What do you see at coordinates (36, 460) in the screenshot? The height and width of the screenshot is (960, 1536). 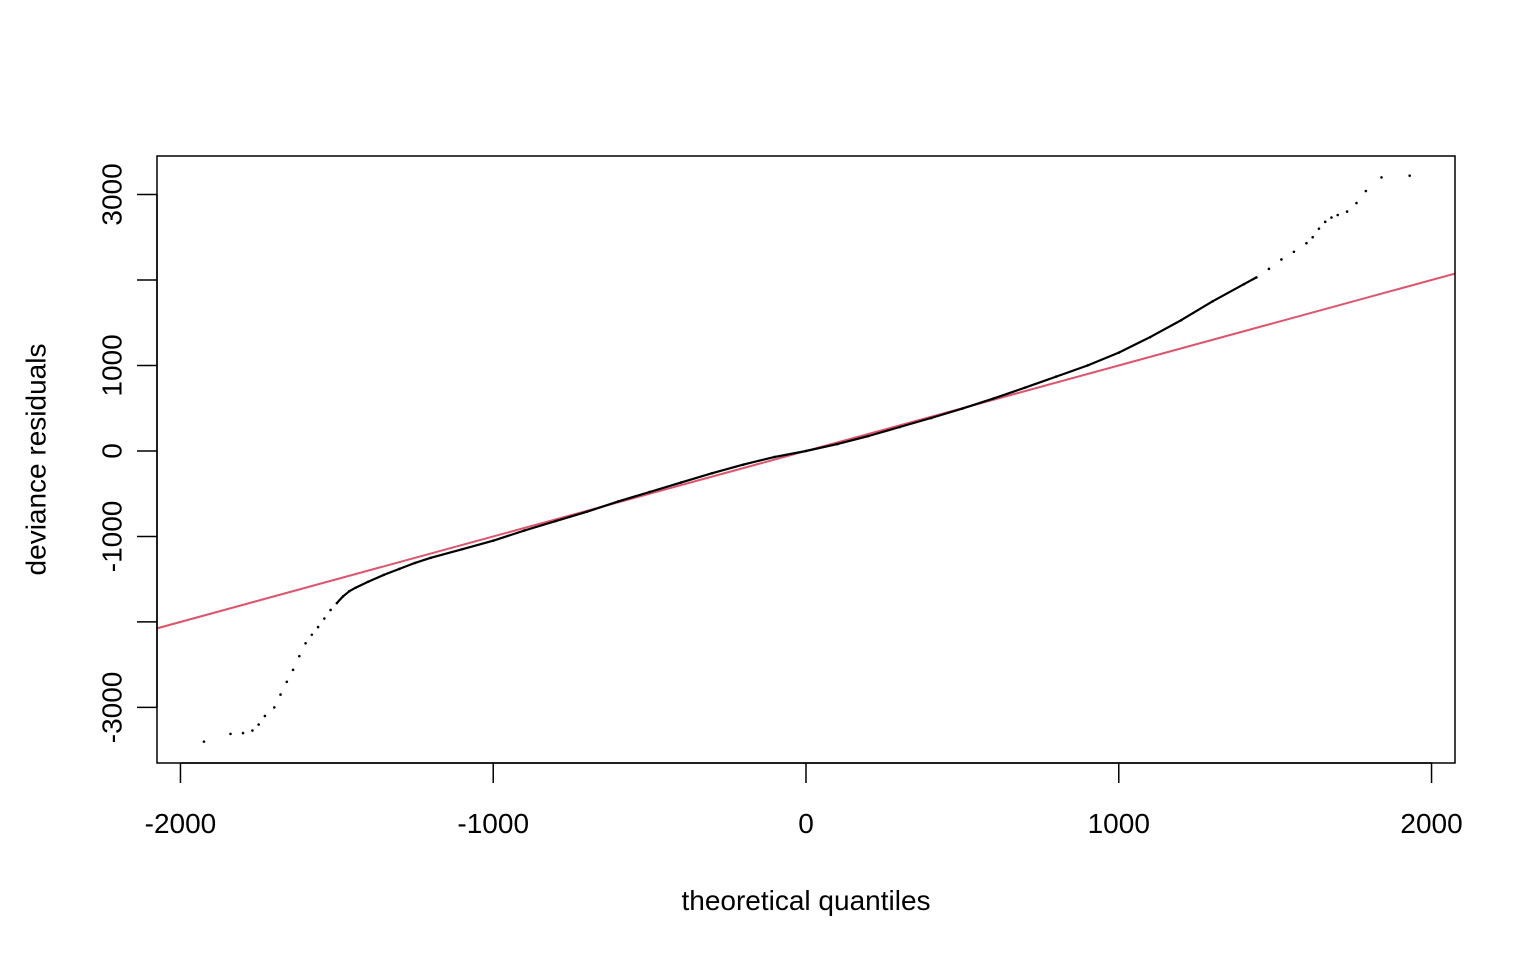 I see `y-axis-label: deviance residuals` at bounding box center [36, 460].